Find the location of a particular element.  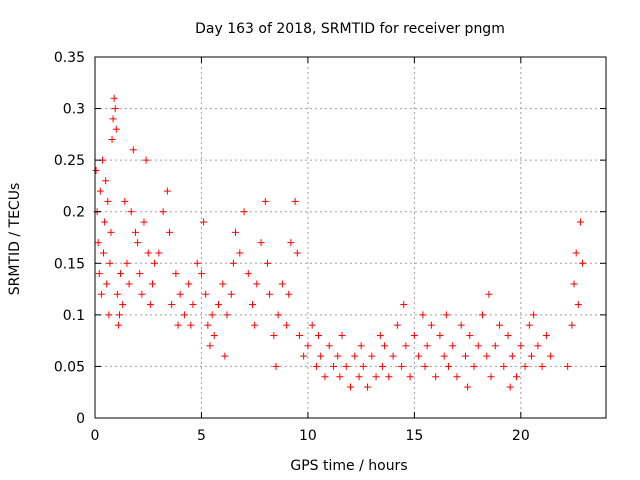

x-tick-label: 20 is located at coordinates (521, 436).